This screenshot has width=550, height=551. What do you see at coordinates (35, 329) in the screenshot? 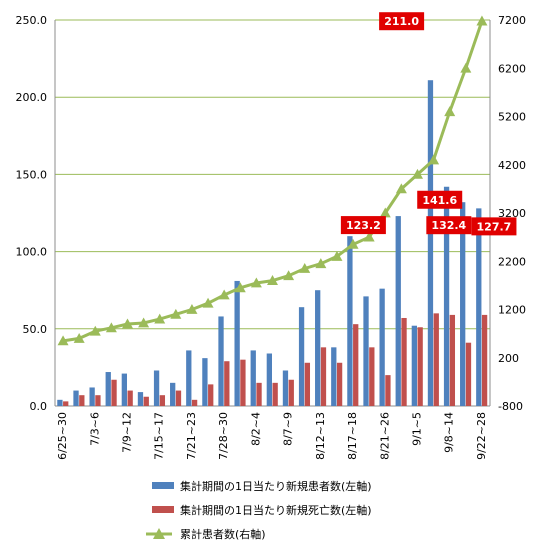
I see `left-tick-label: 50.0` at bounding box center [35, 329].